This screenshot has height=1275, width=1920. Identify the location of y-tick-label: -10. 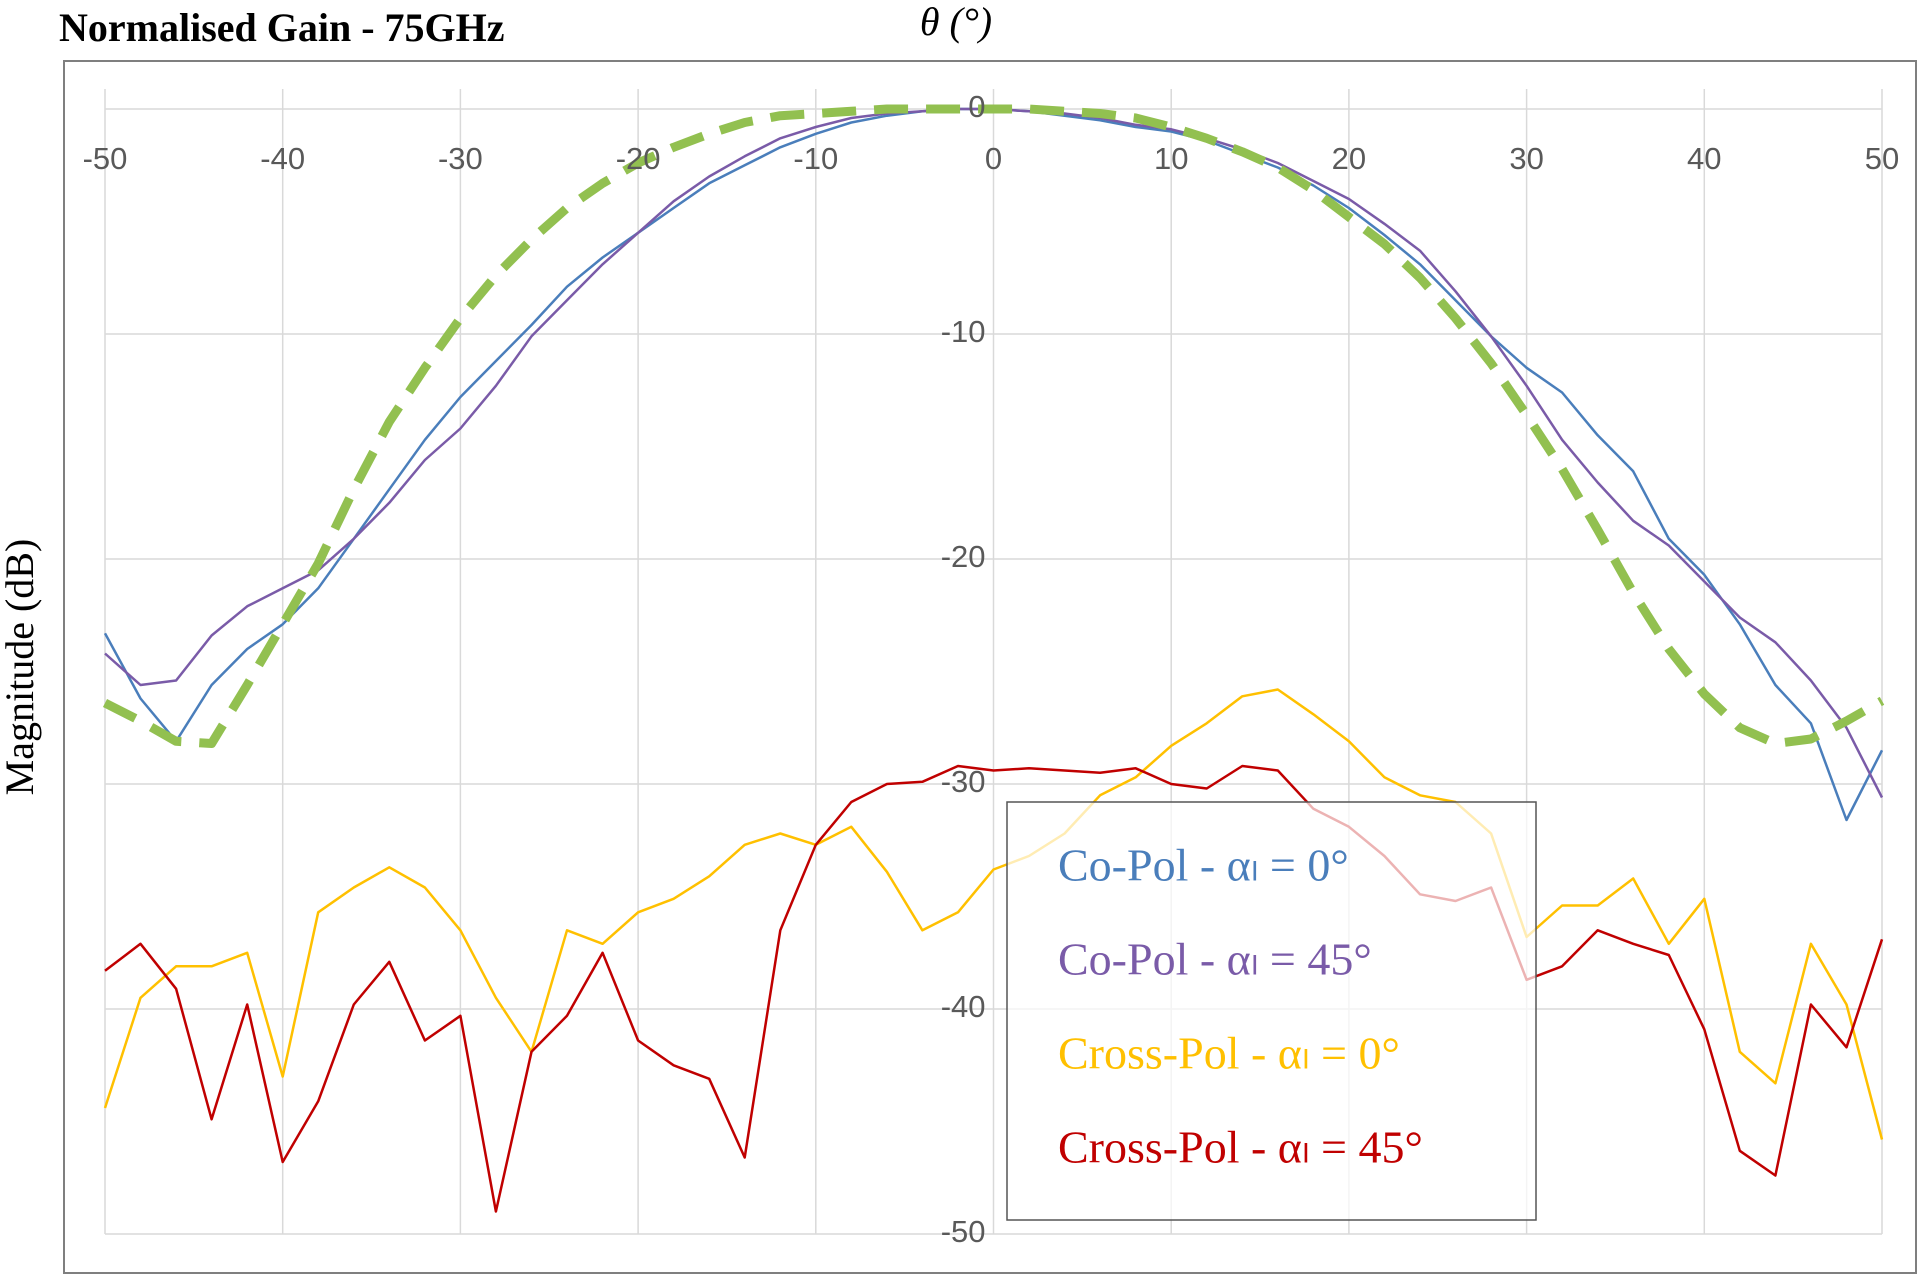
(963, 331).